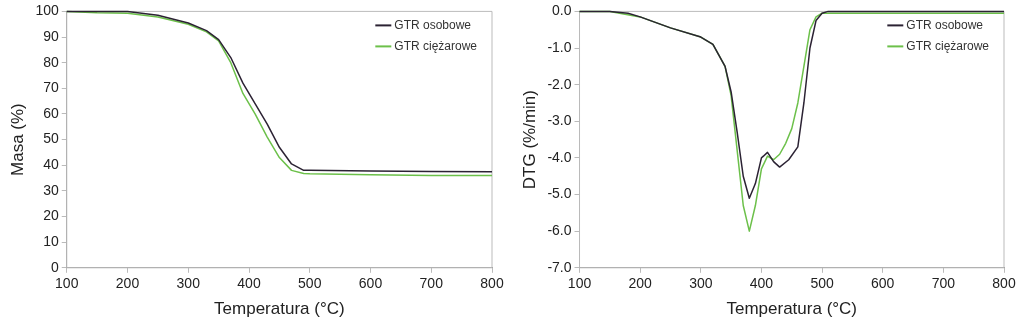  I want to click on y-tick-label: -1.0, so click(559, 46).